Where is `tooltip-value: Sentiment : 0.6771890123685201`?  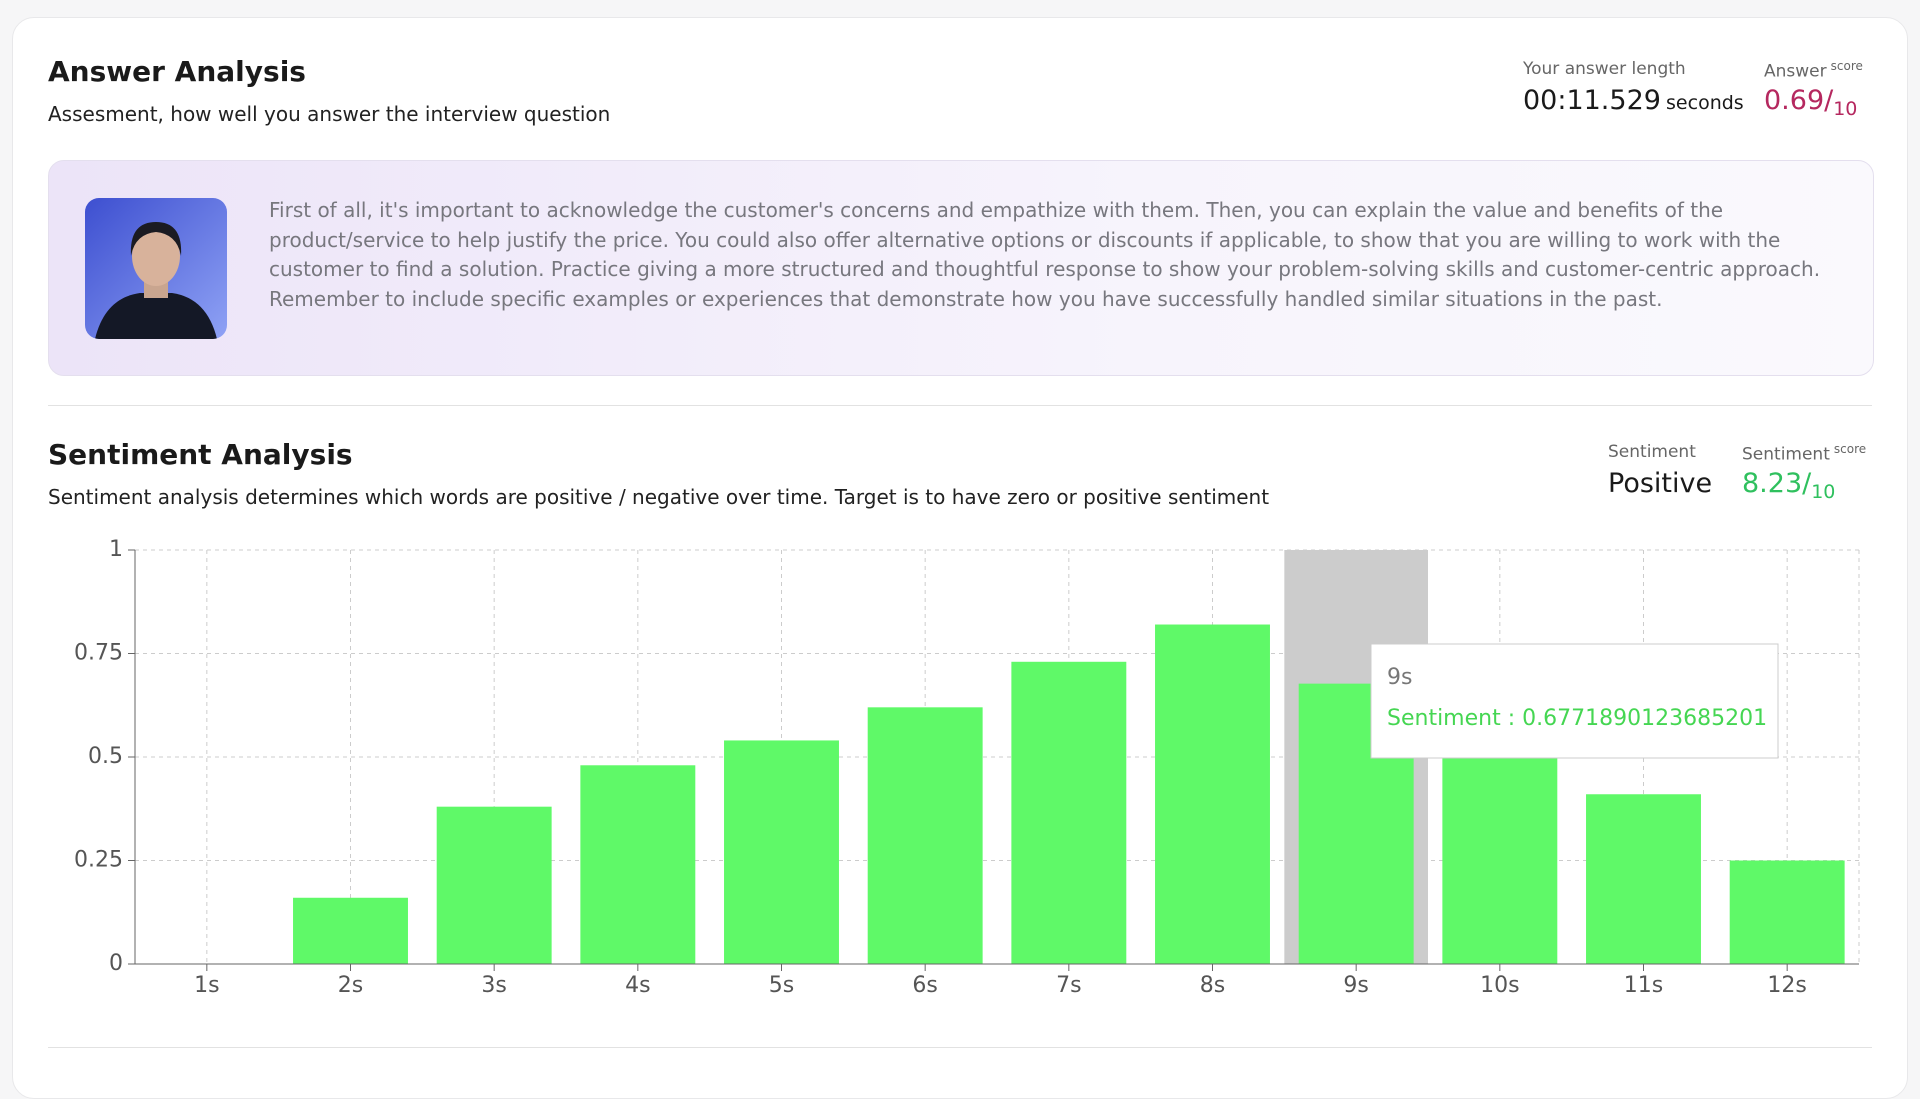
tooltip-value: Sentiment : 0.6771890123685201 is located at coordinates (1577, 718).